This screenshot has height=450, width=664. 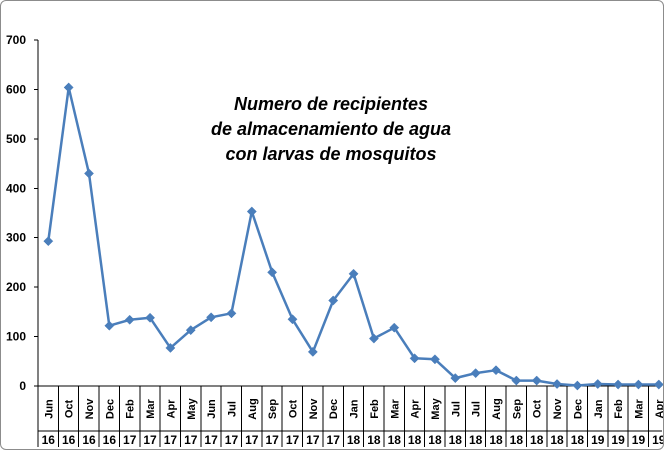 I want to click on y-tick-label: 200, so click(x=16, y=287).